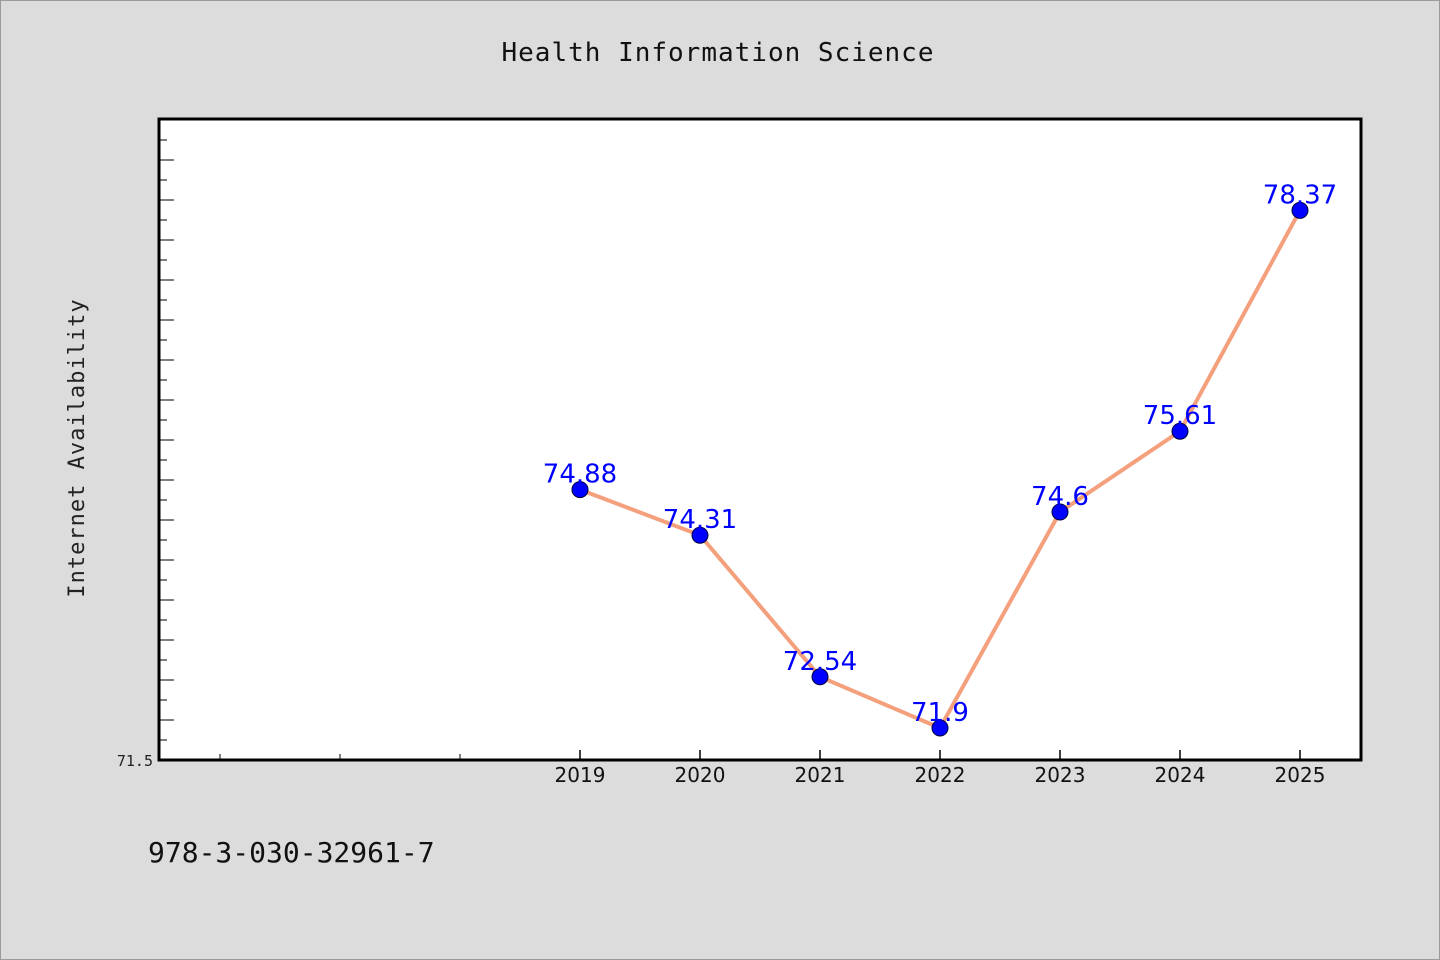  Describe the element at coordinates (940, 775) in the screenshot. I see `x-tick-label: 2022` at that location.